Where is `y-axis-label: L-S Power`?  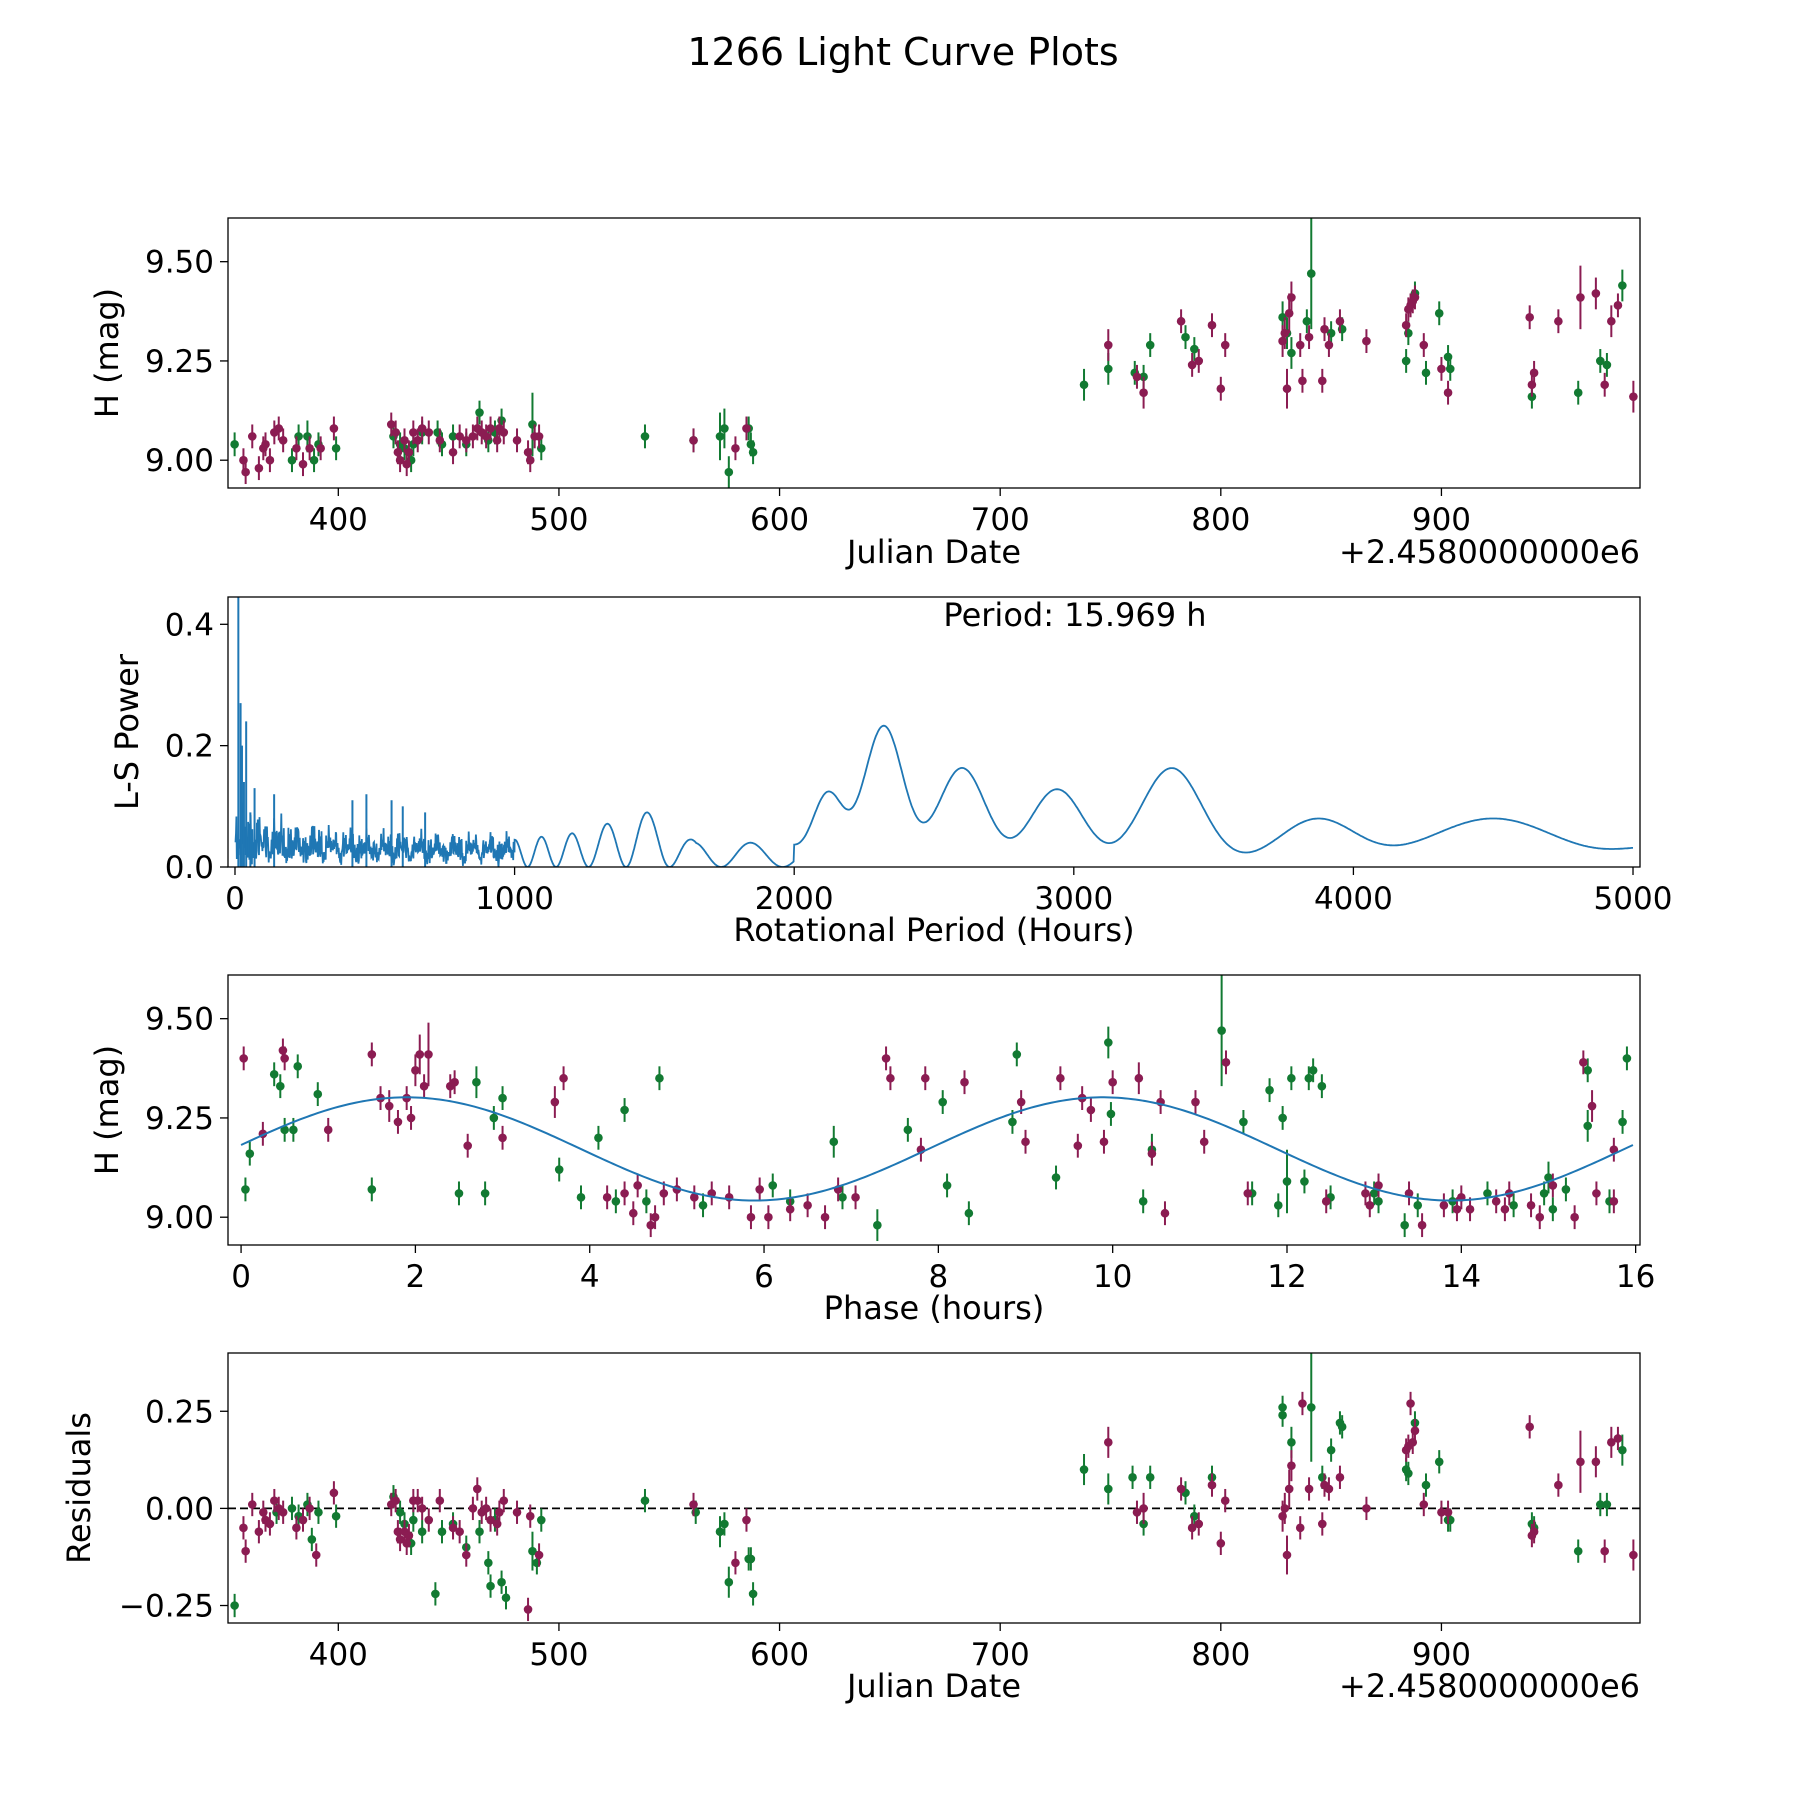 y-axis-label: L-S Power is located at coordinates (127, 731).